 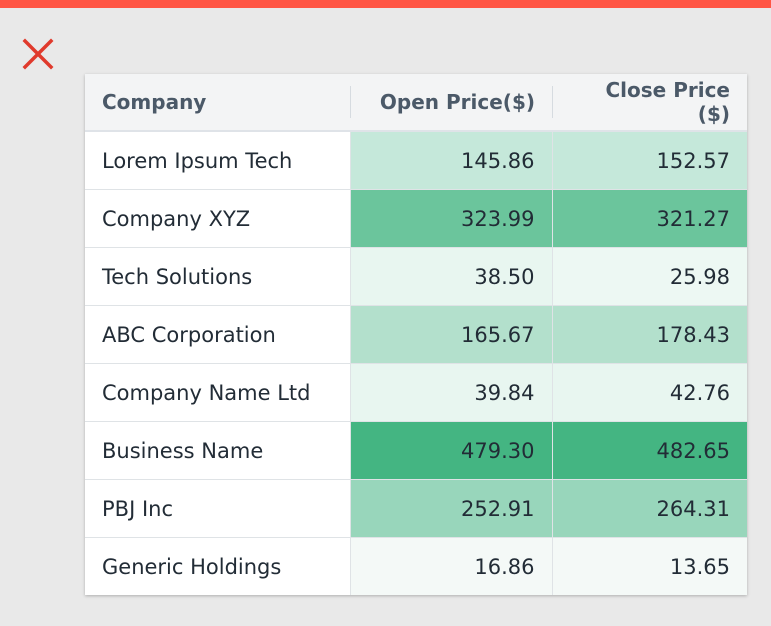 I want to click on open-price-cell: 165.67, so click(x=450, y=334).